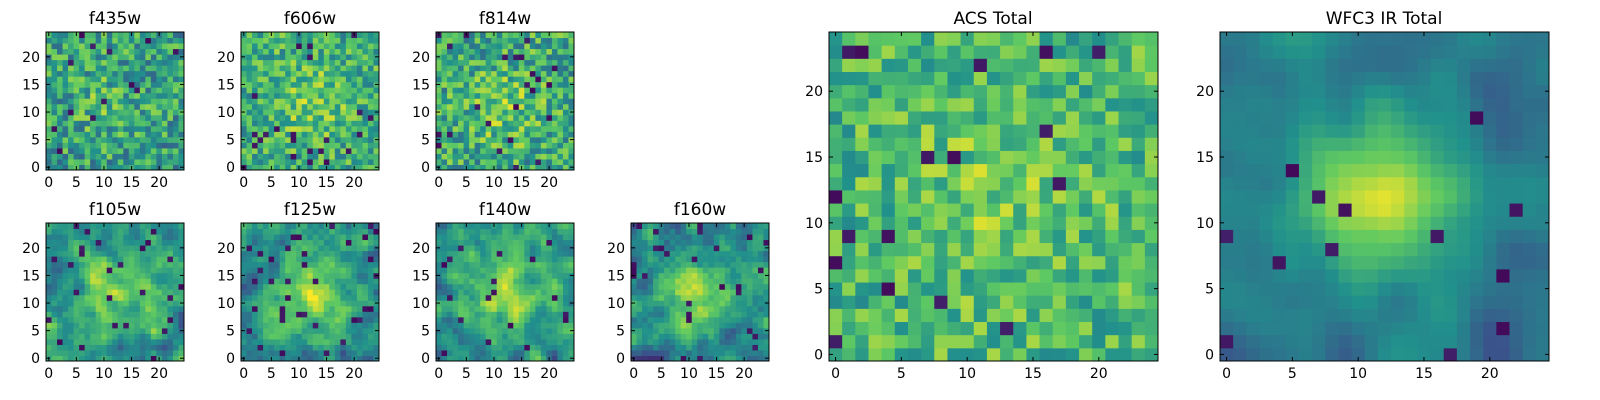 The image size is (1600, 400). Describe the element at coordinates (299, 183) in the screenshot. I see `x-tick-label: 10` at that location.